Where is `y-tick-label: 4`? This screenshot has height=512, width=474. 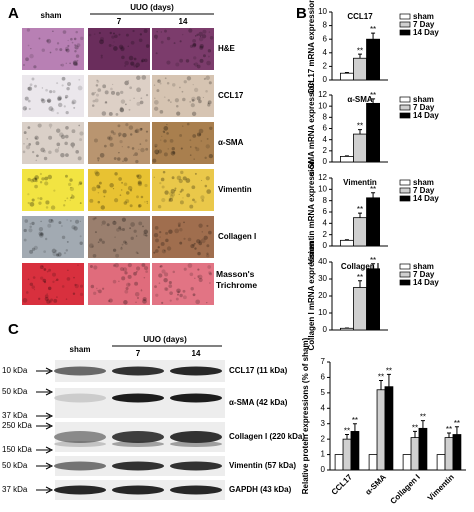 y-tick-label: 4 is located at coordinates (325, 52).